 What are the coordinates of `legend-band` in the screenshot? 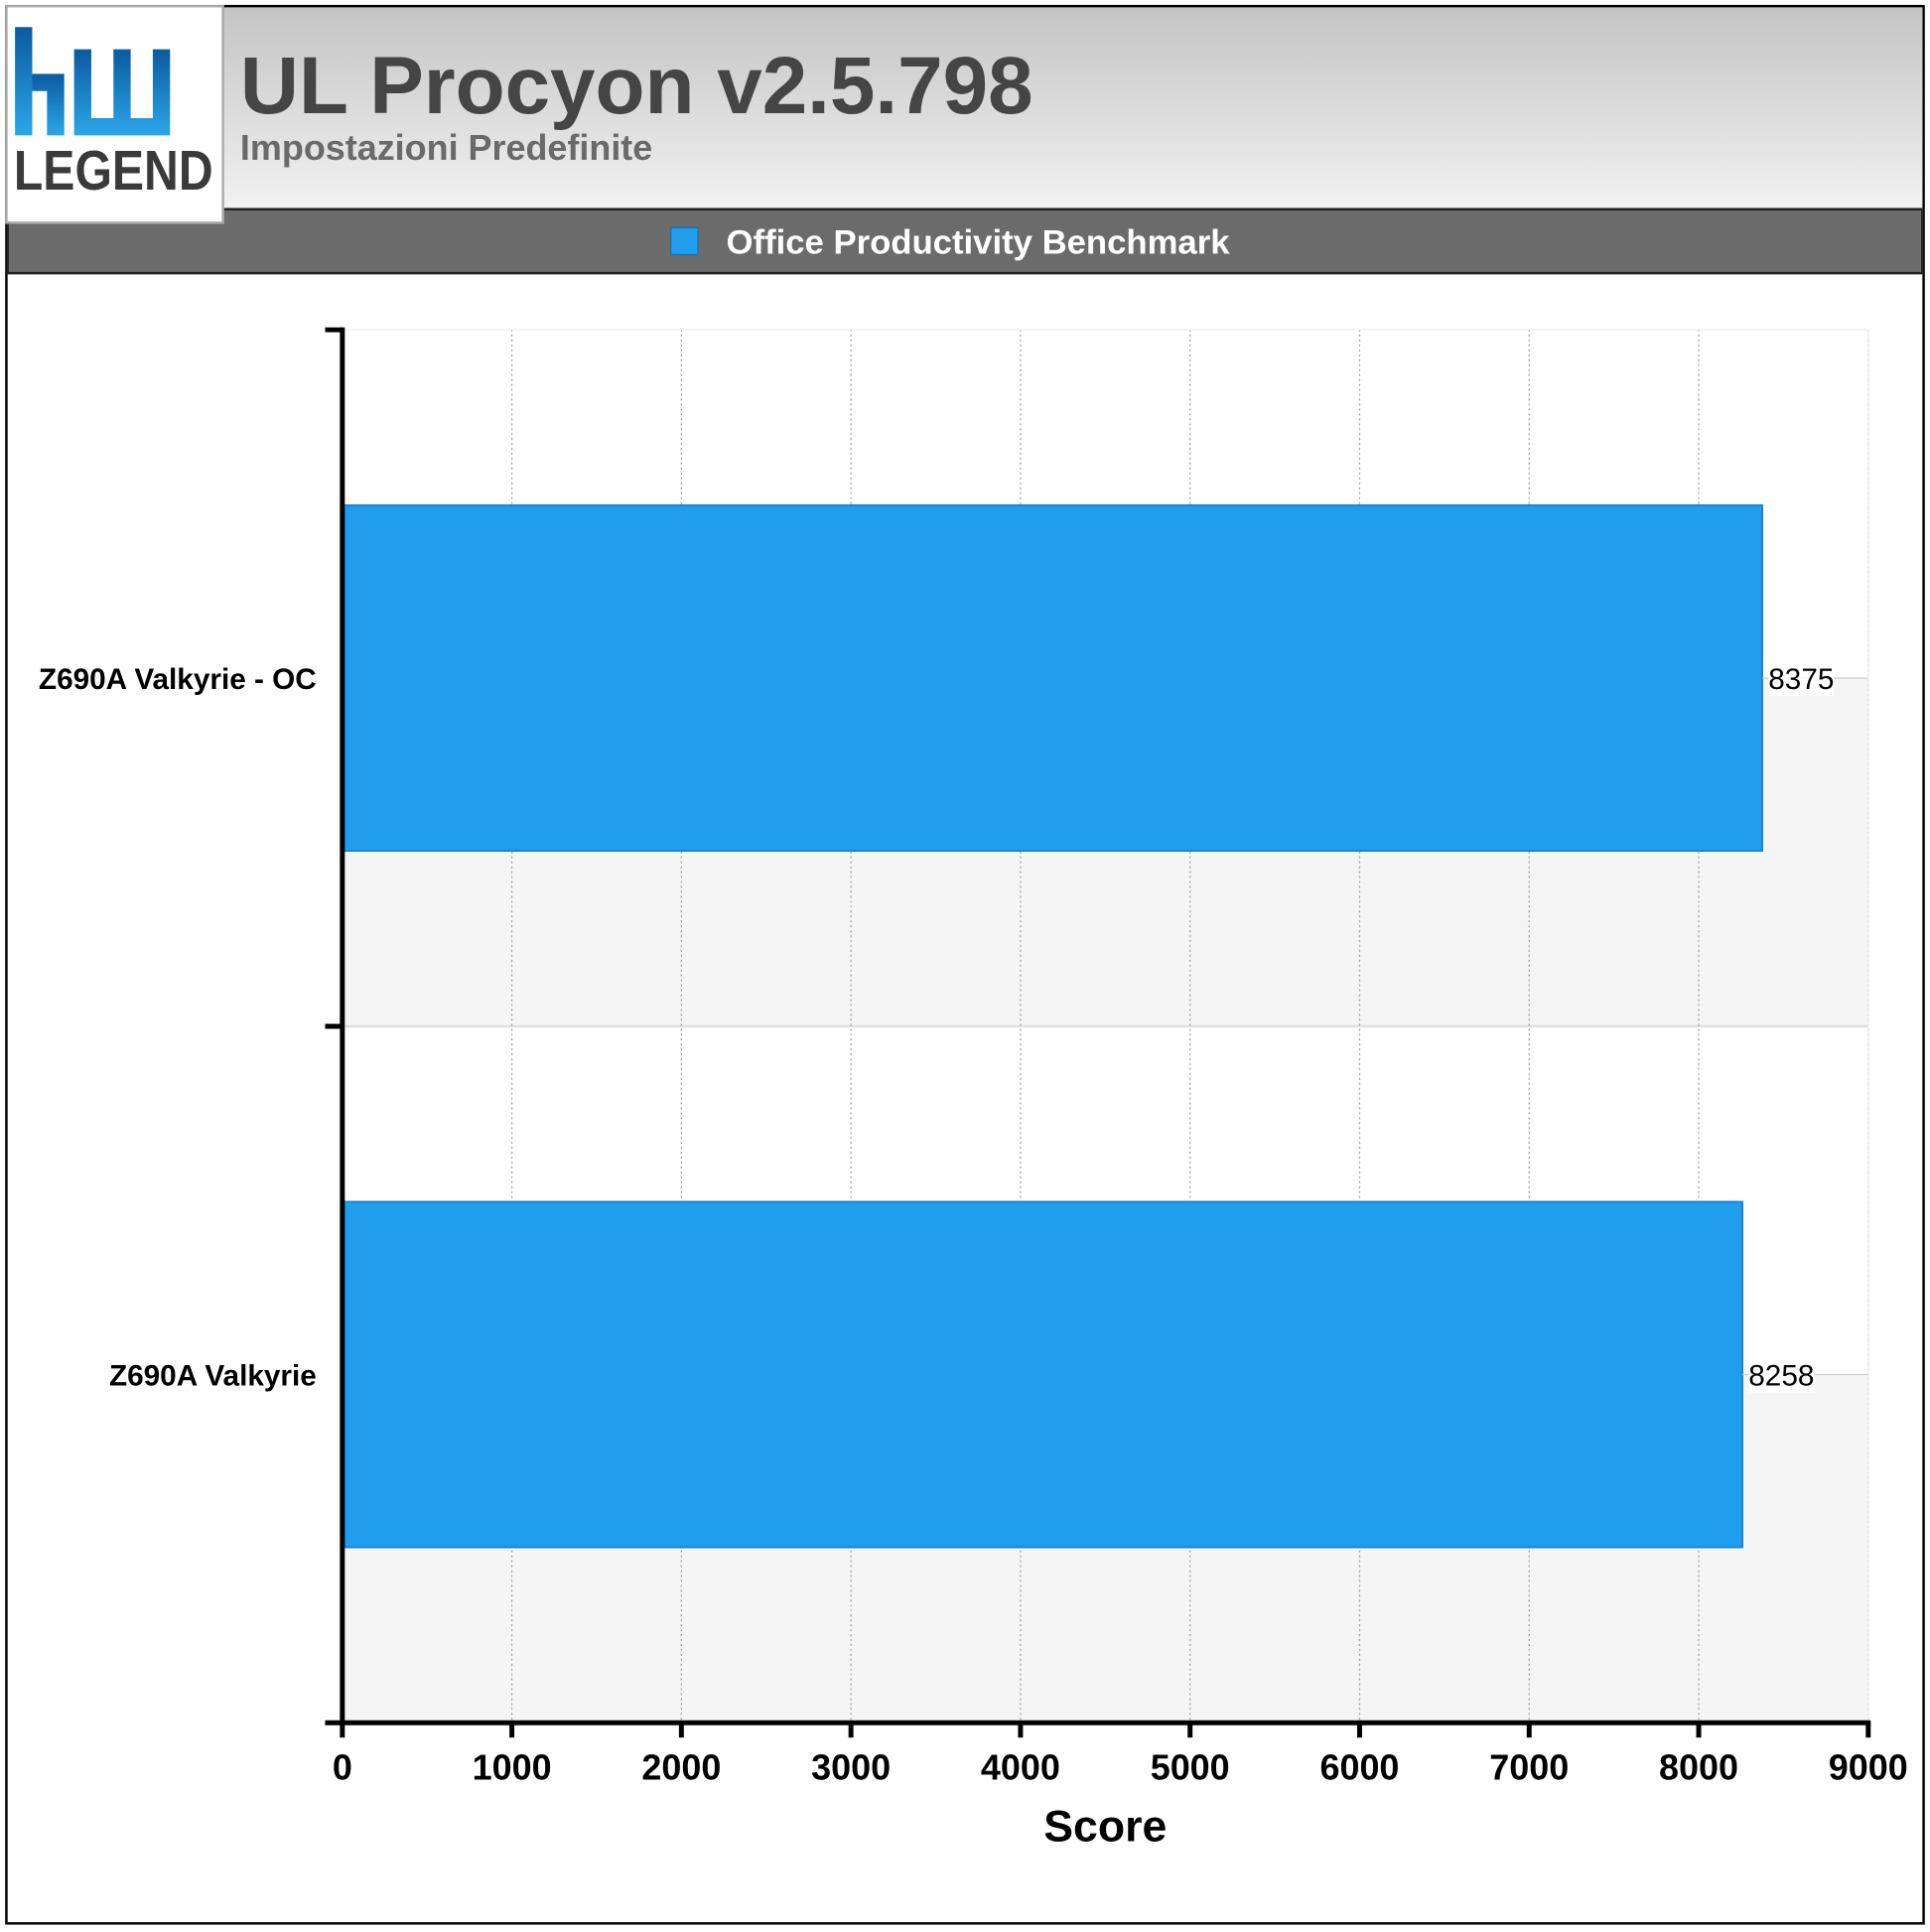 It's located at (965, 241).